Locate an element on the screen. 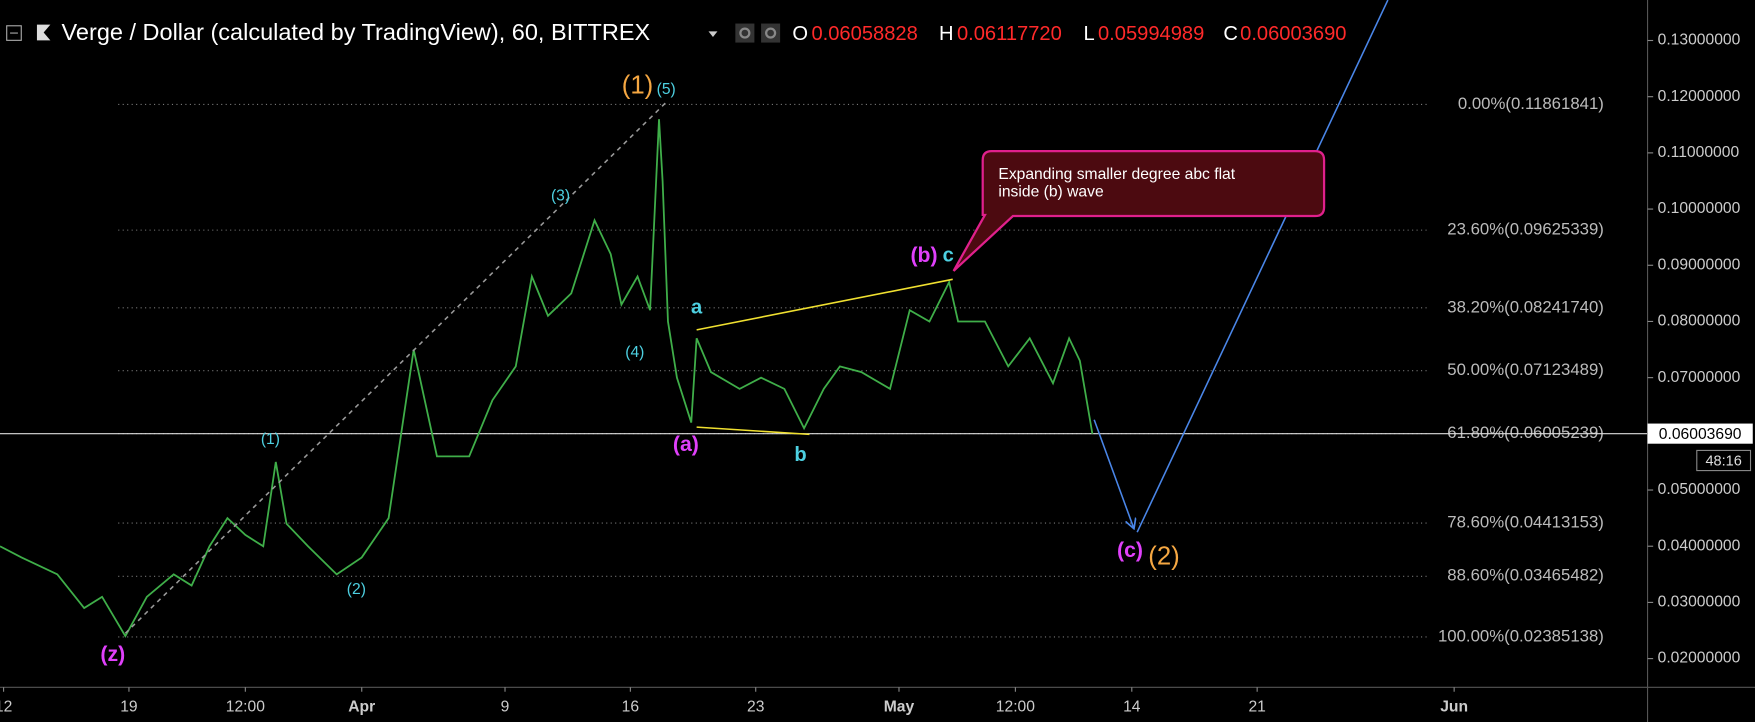 The height and width of the screenshot is (722, 1755). fib-label: 23.60%(0.09625339) is located at coordinates (1525, 229).